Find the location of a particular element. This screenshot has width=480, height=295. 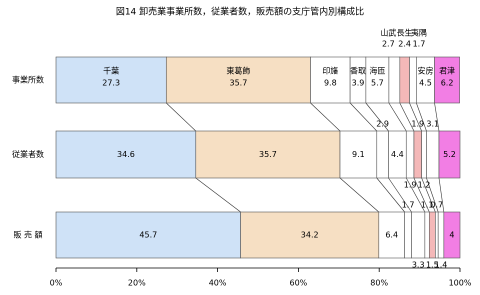

x-tick-label: 20% is located at coordinates (137, 283).